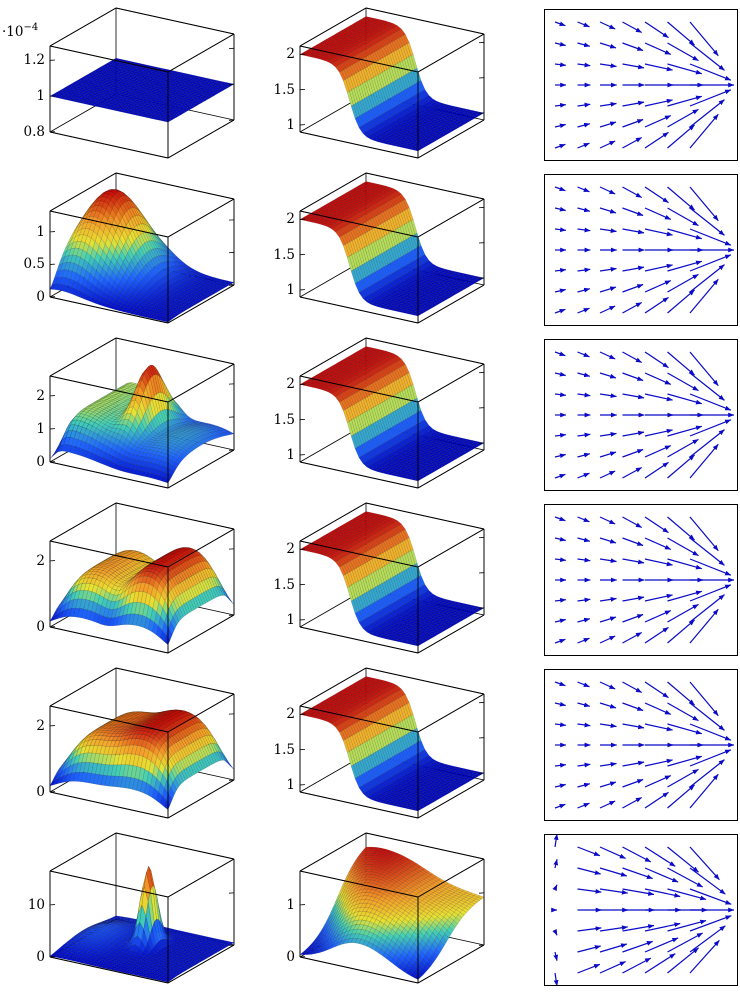  What do you see at coordinates (290, 384) in the screenshot?
I see `z-axis-tick-label: 2` at bounding box center [290, 384].